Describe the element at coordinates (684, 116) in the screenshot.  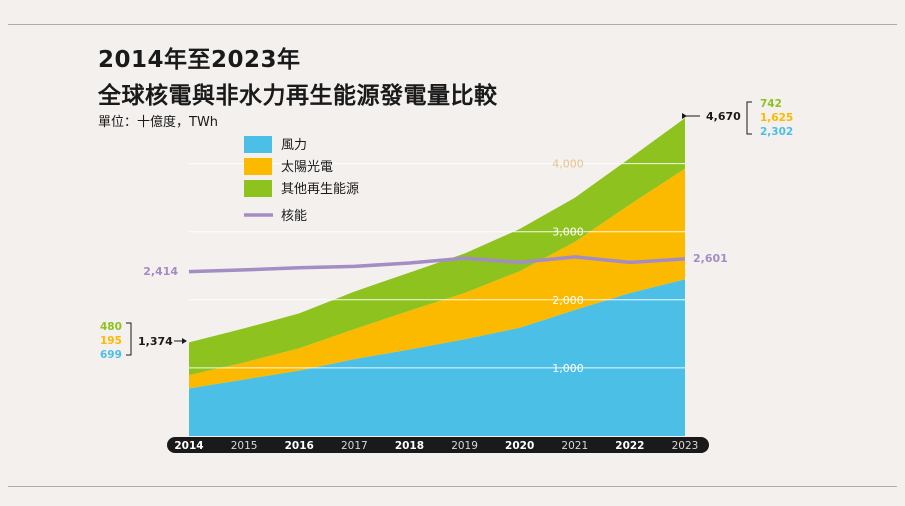
I see `end-arrow-head` at that location.